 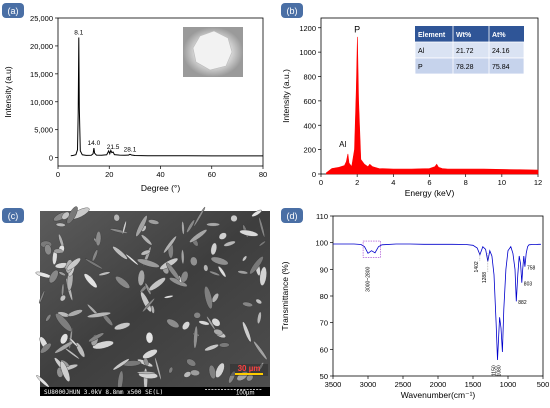 What do you see at coordinates (469, 66) in the screenshot?
I see `table-row` at bounding box center [469, 66].